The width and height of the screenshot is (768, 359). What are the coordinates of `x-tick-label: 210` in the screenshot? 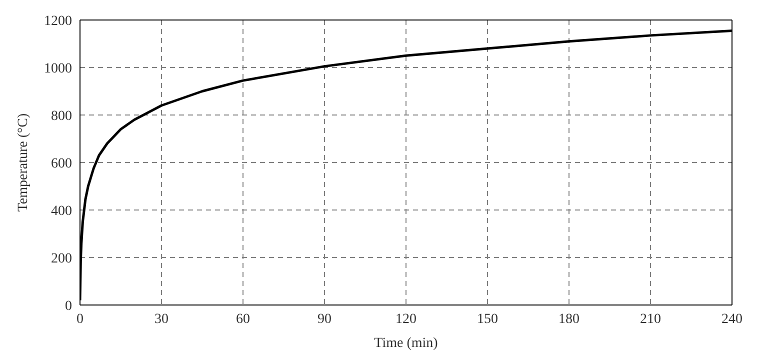 It's located at (650, 319).